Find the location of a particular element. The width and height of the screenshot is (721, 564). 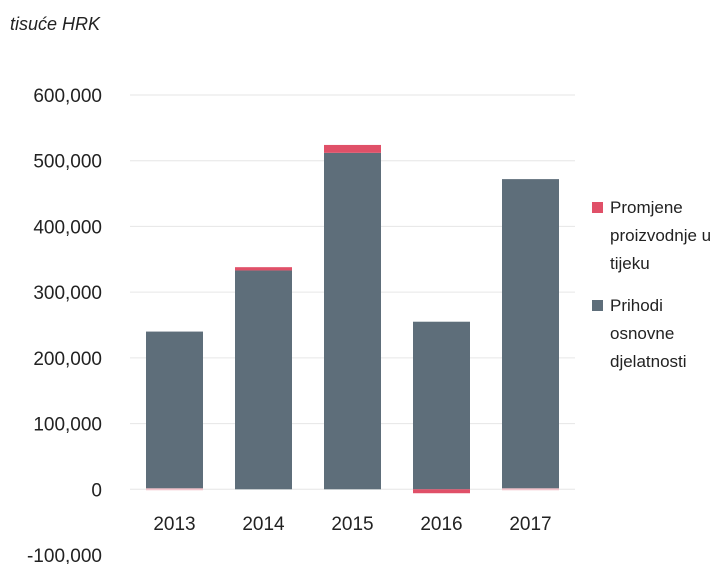

unit-label: tisuće HRK is located at coordinates (55, 24).